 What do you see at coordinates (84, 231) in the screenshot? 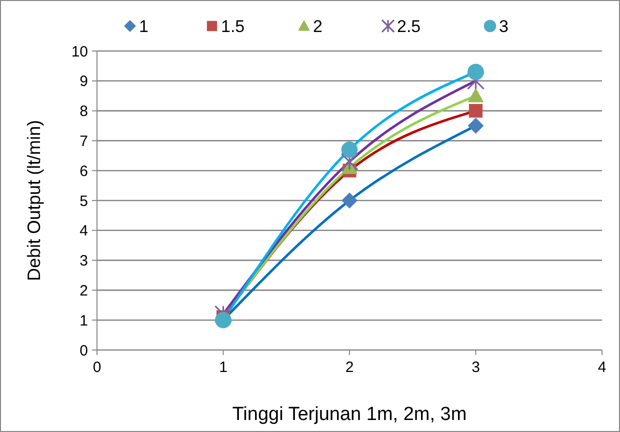
I see `y-tick-label: 4` at bounding box center [84, 231].